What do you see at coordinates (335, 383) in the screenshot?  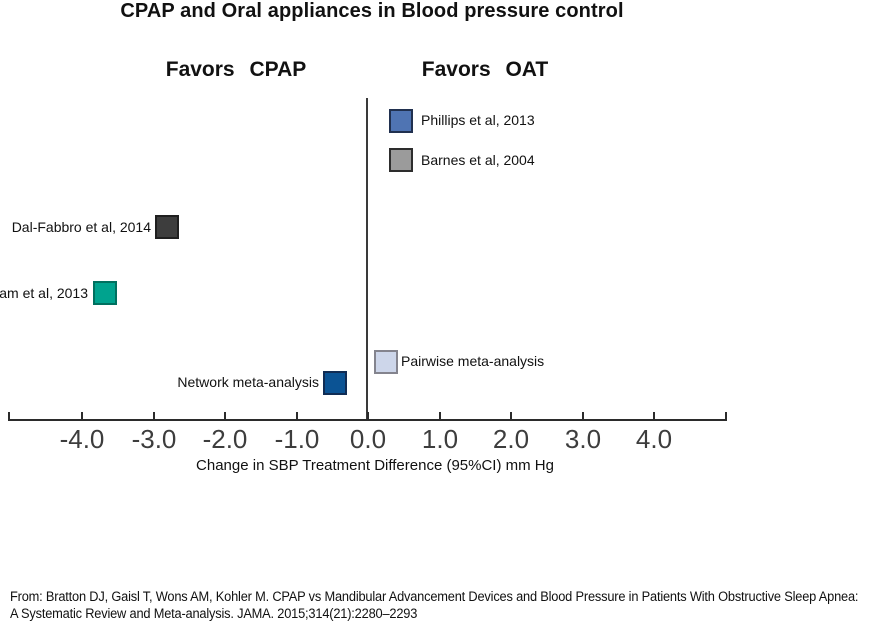 I see `marker-network` at bounding box center [335, 383].